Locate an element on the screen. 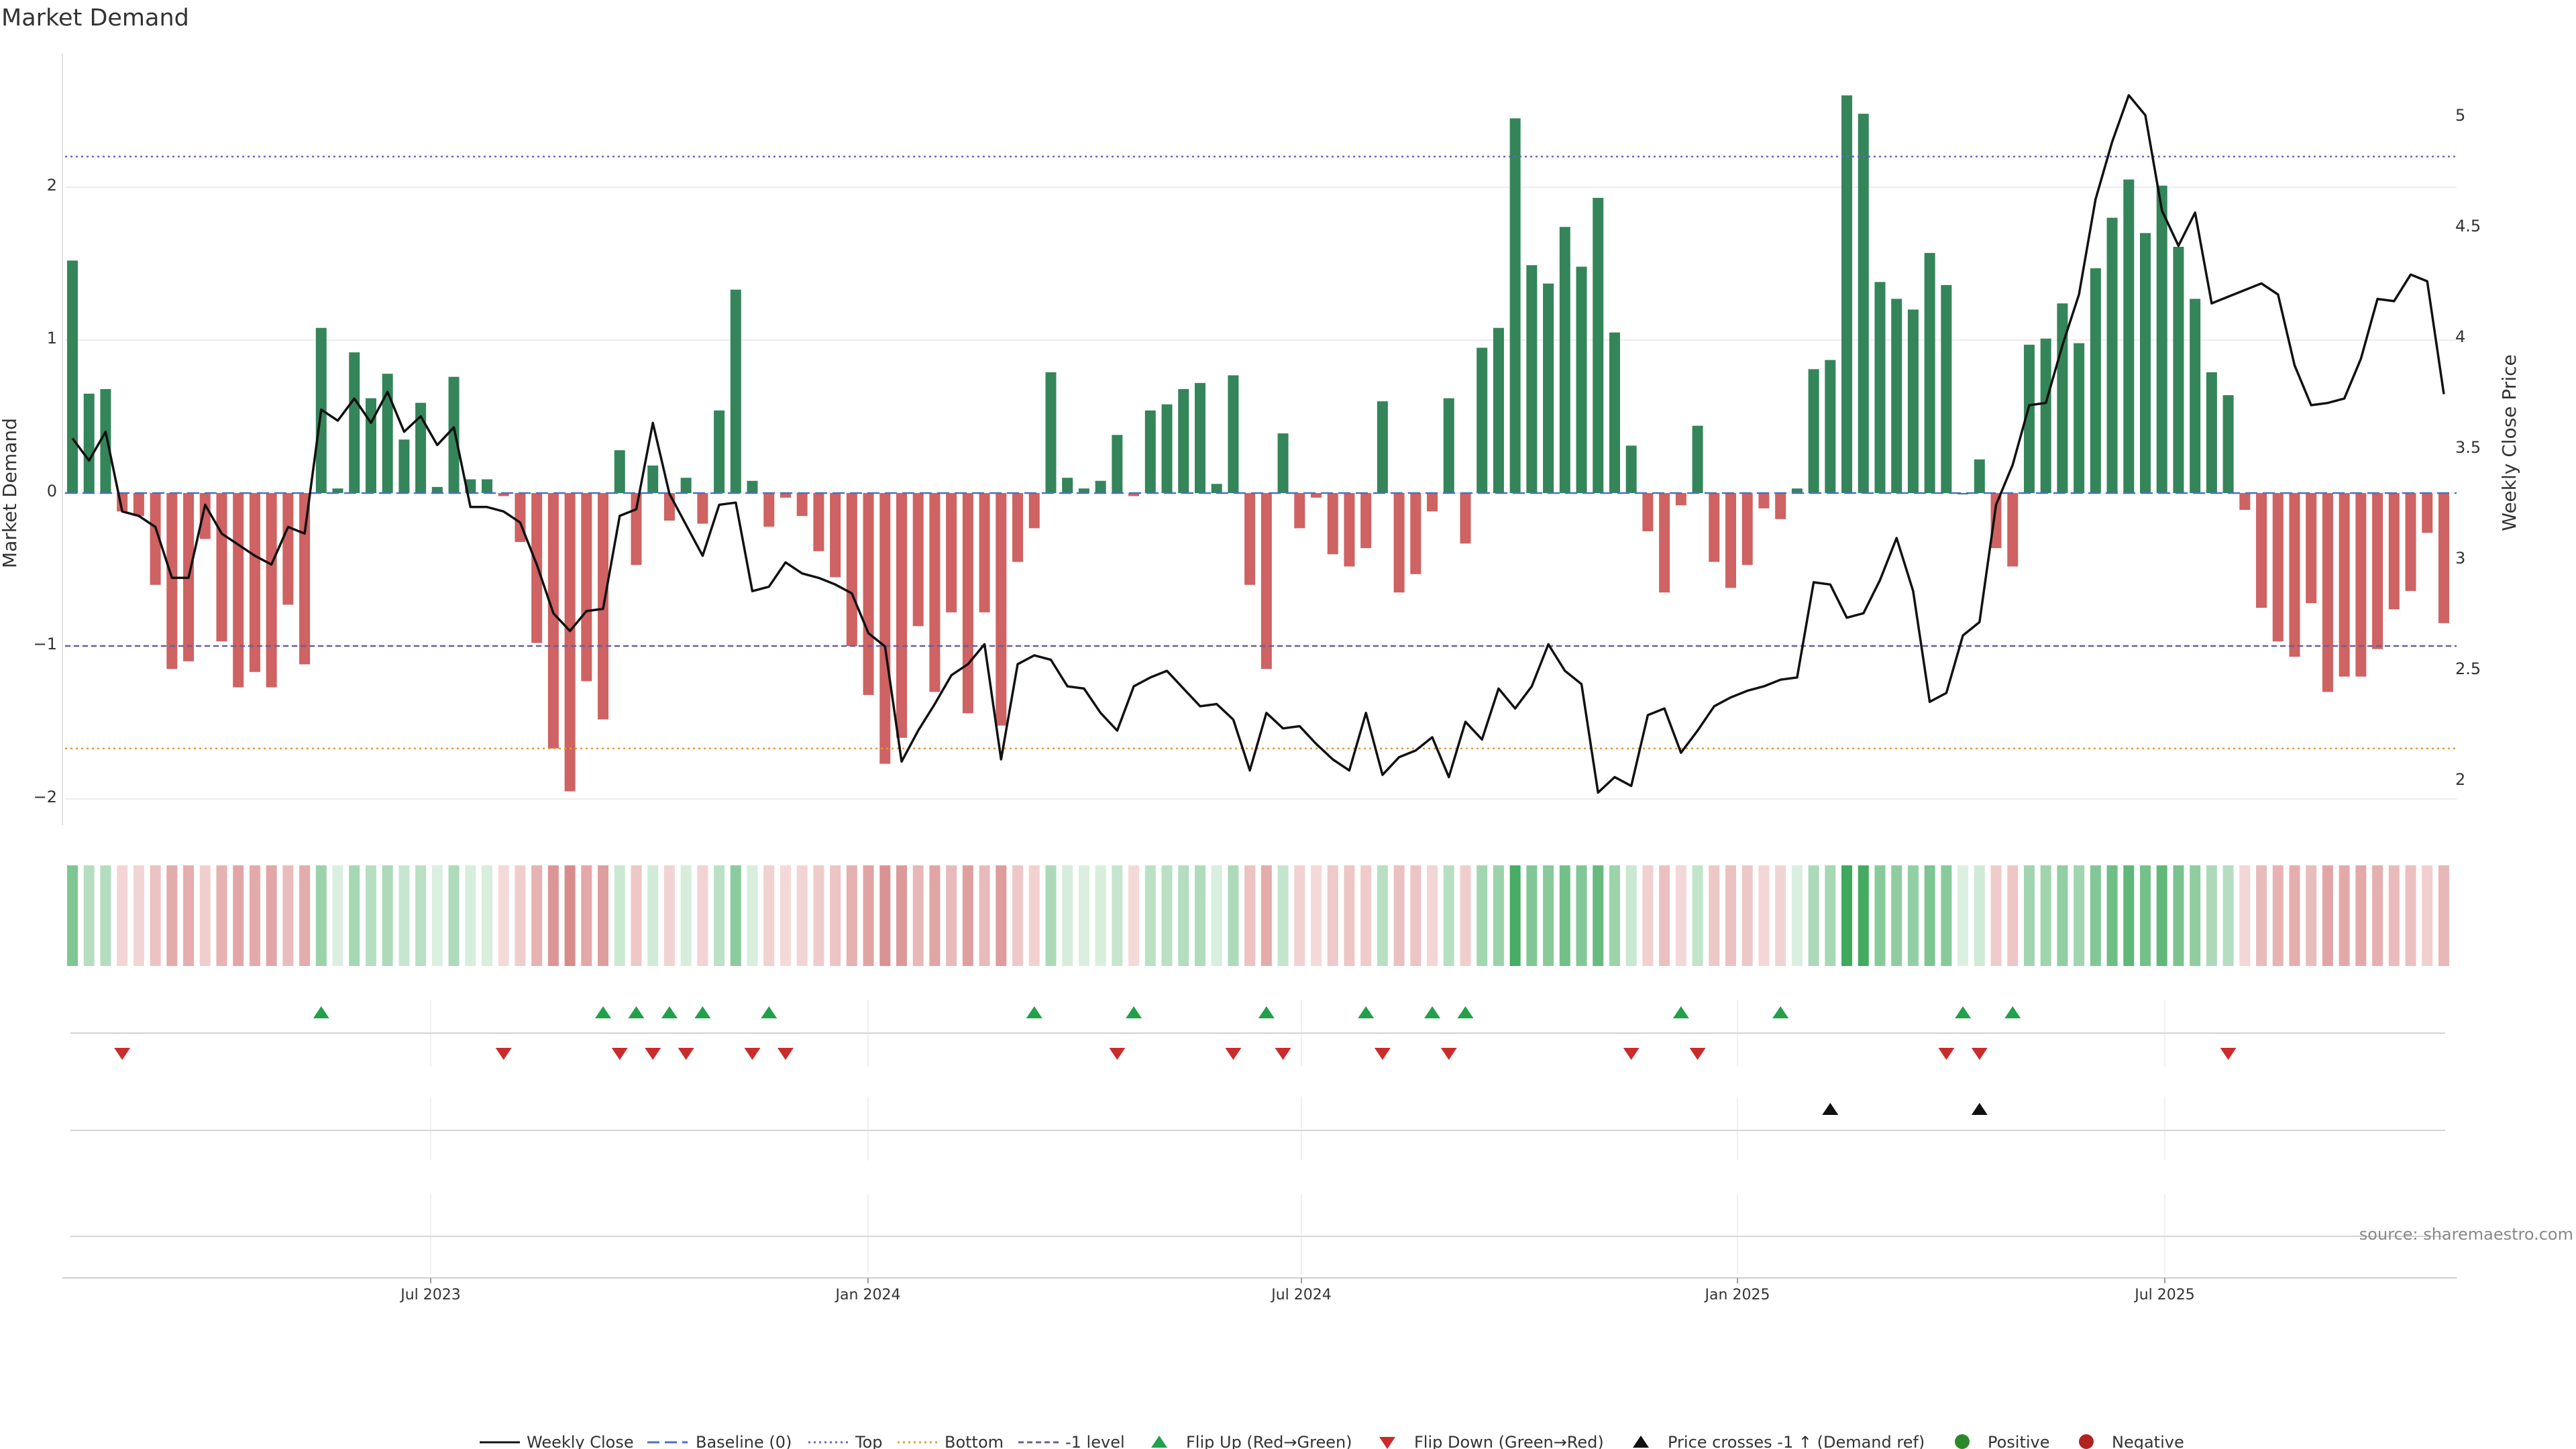 The height and width of the screenshot is (1449, 2576). legend-item-weekly-close: Weekly Close is located at coordinates (557, 1441).